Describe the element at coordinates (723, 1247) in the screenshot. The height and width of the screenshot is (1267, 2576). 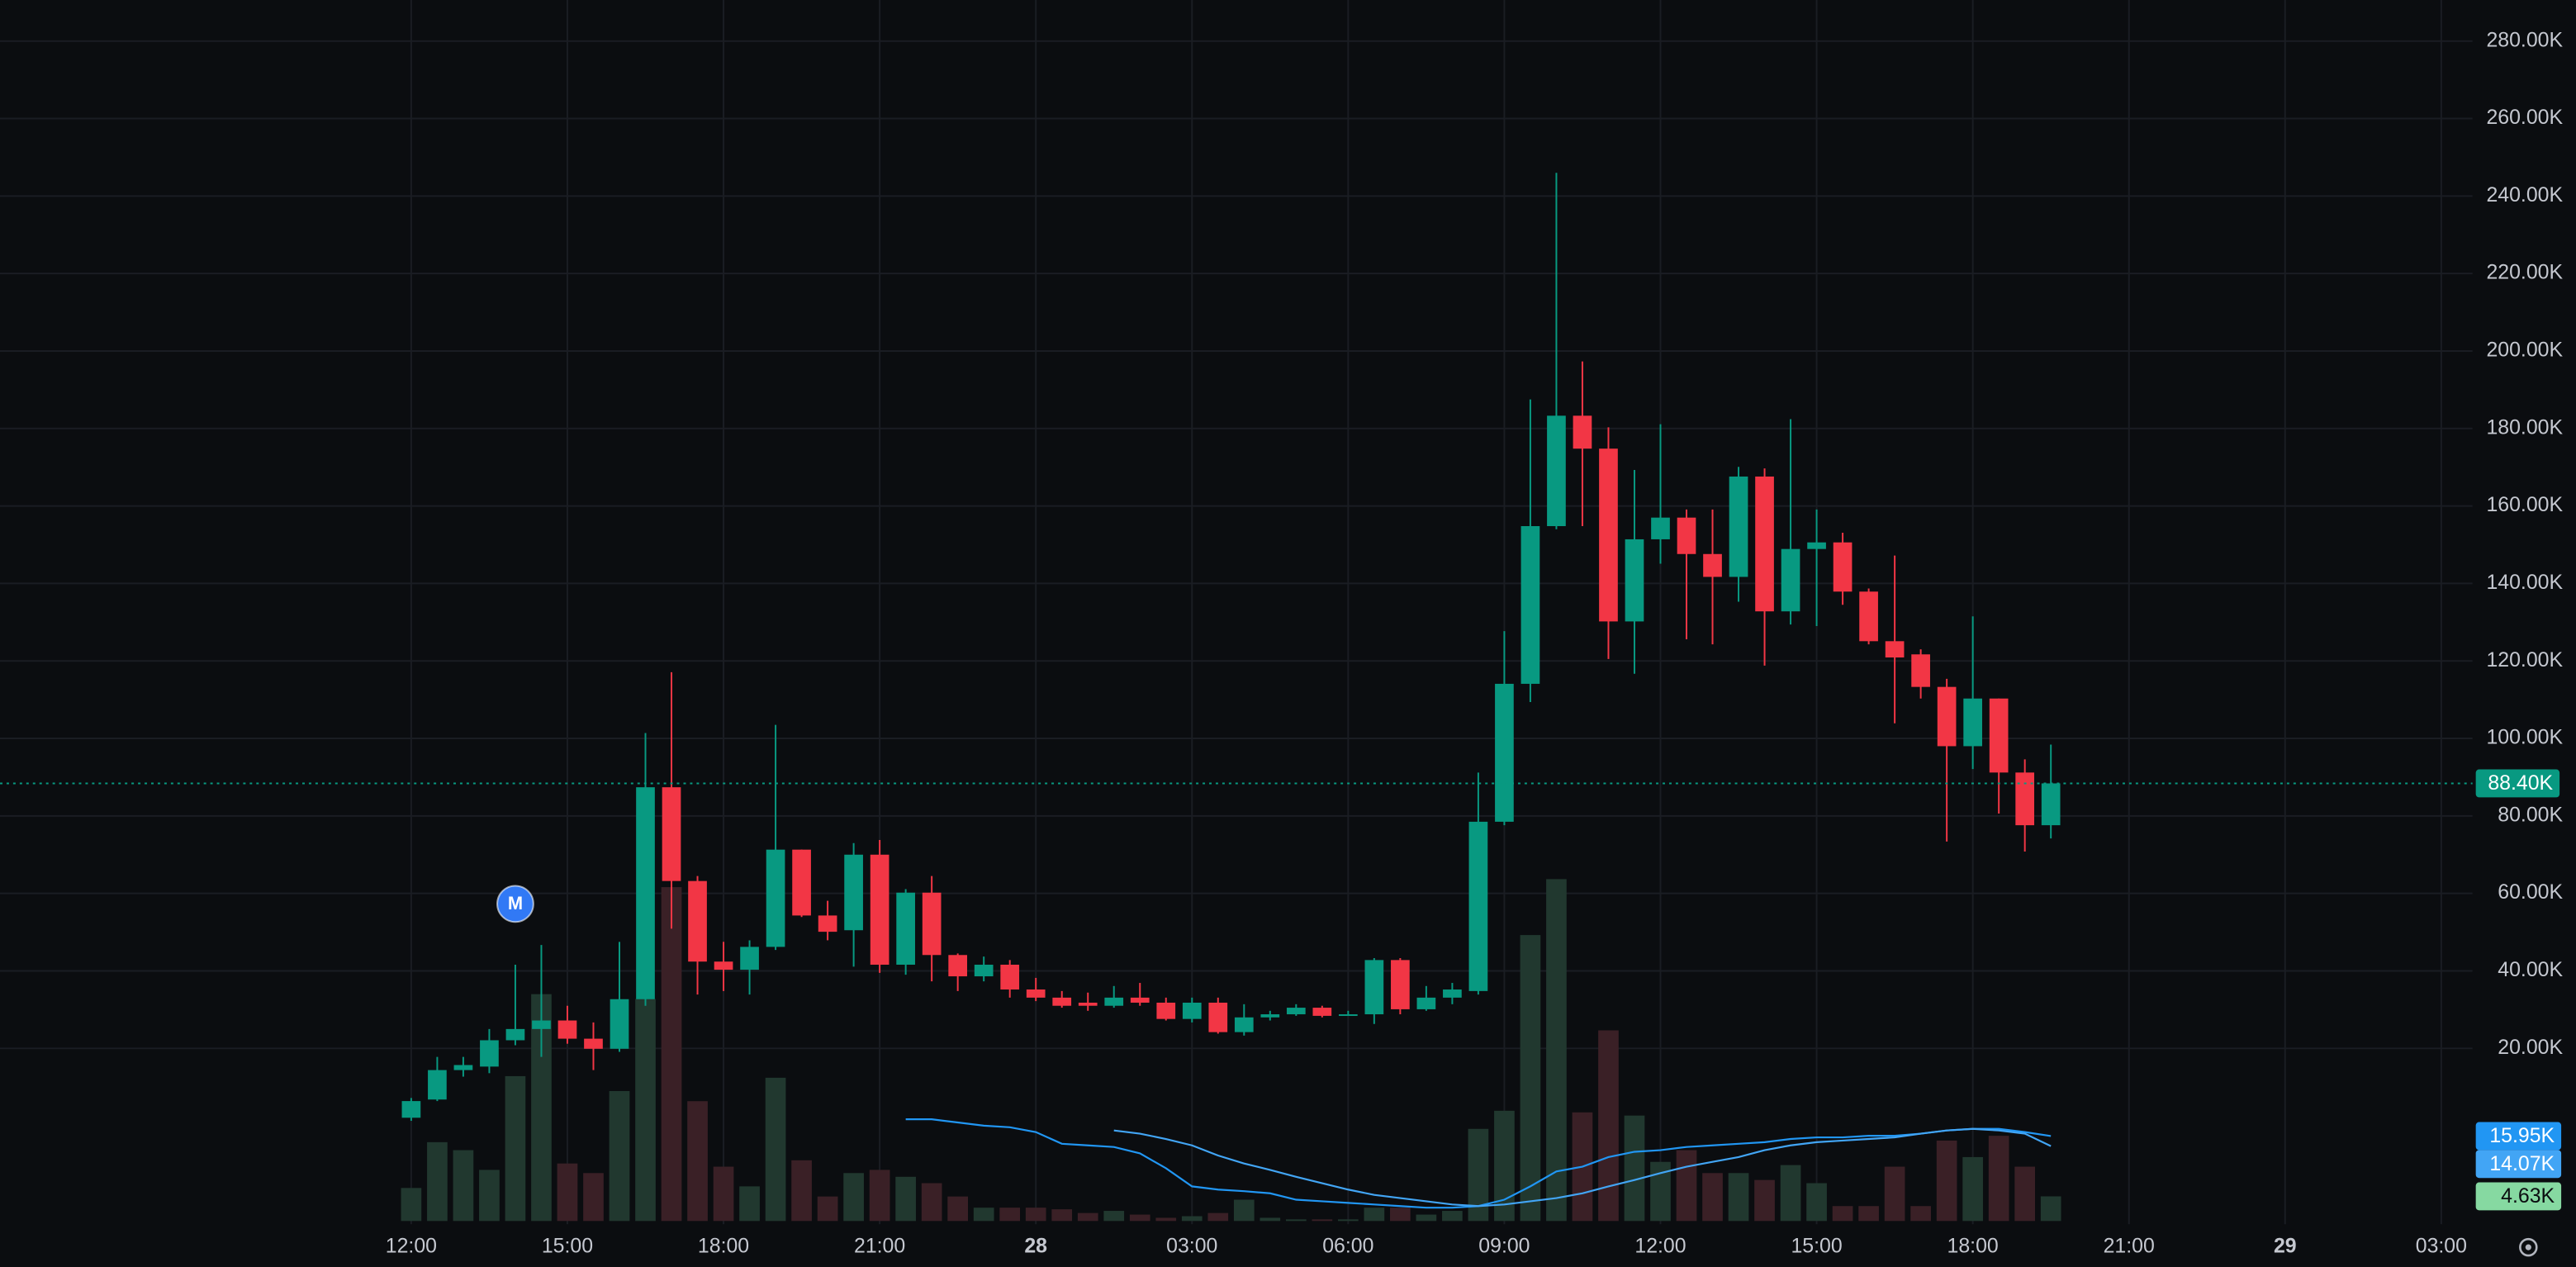
I see `x-tick-label: 18:00` at that location.